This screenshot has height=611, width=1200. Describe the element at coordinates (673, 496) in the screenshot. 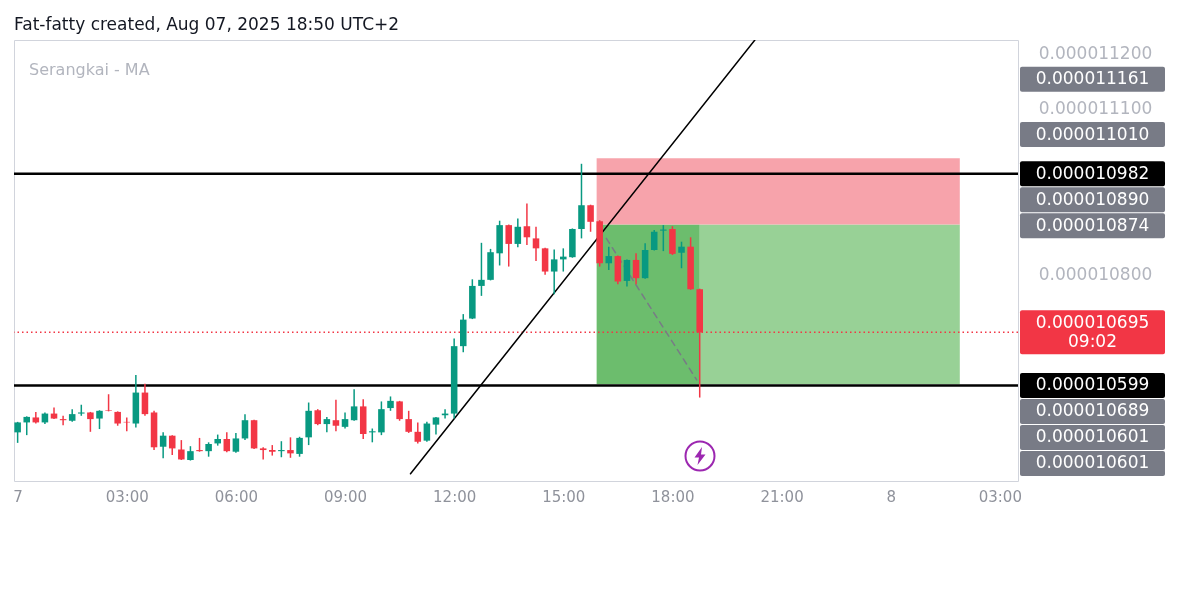

I see `x-tick-label: 18:00` at that location.